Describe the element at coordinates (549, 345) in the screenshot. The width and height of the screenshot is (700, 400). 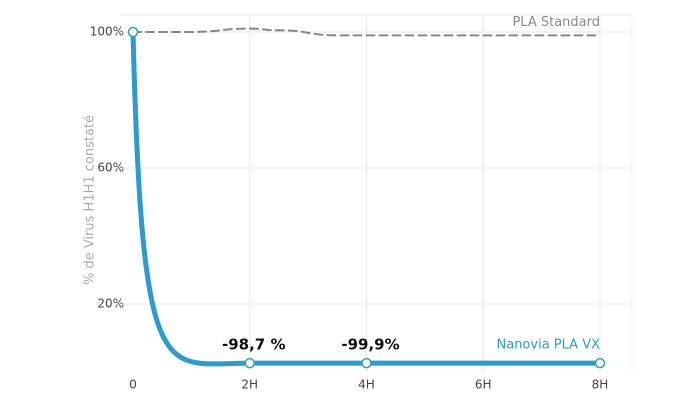
I see `series-label: Nanovia PLA VX` at that location.